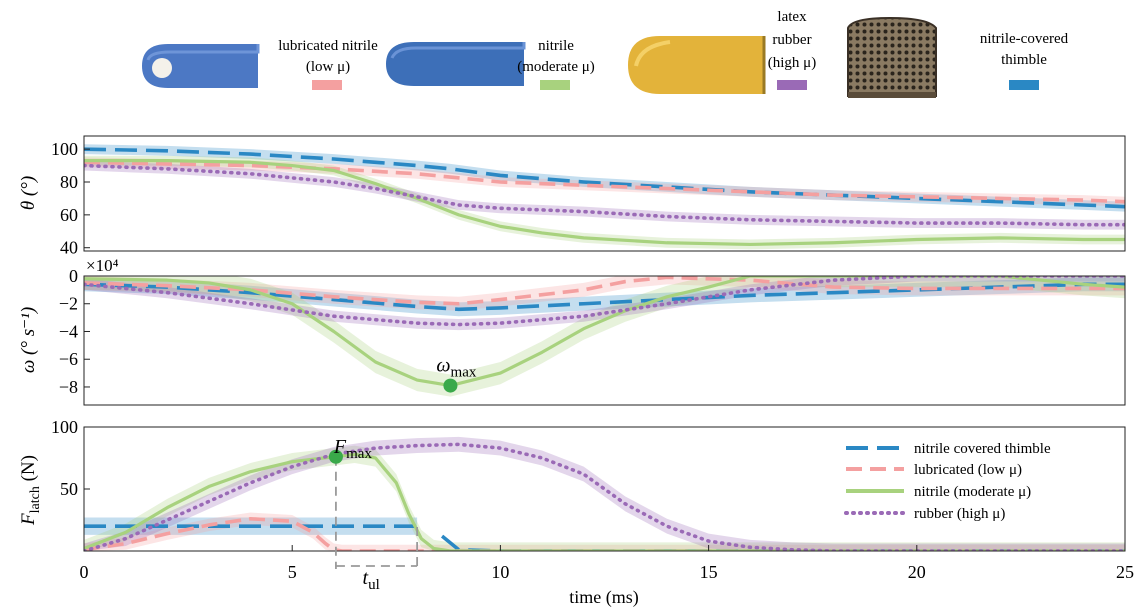 The height and width of the screenshot is (607, 1136). Describe the element at coordinates (68, 331) in the screenshot. I see `y-tick-label: −4` at that location.